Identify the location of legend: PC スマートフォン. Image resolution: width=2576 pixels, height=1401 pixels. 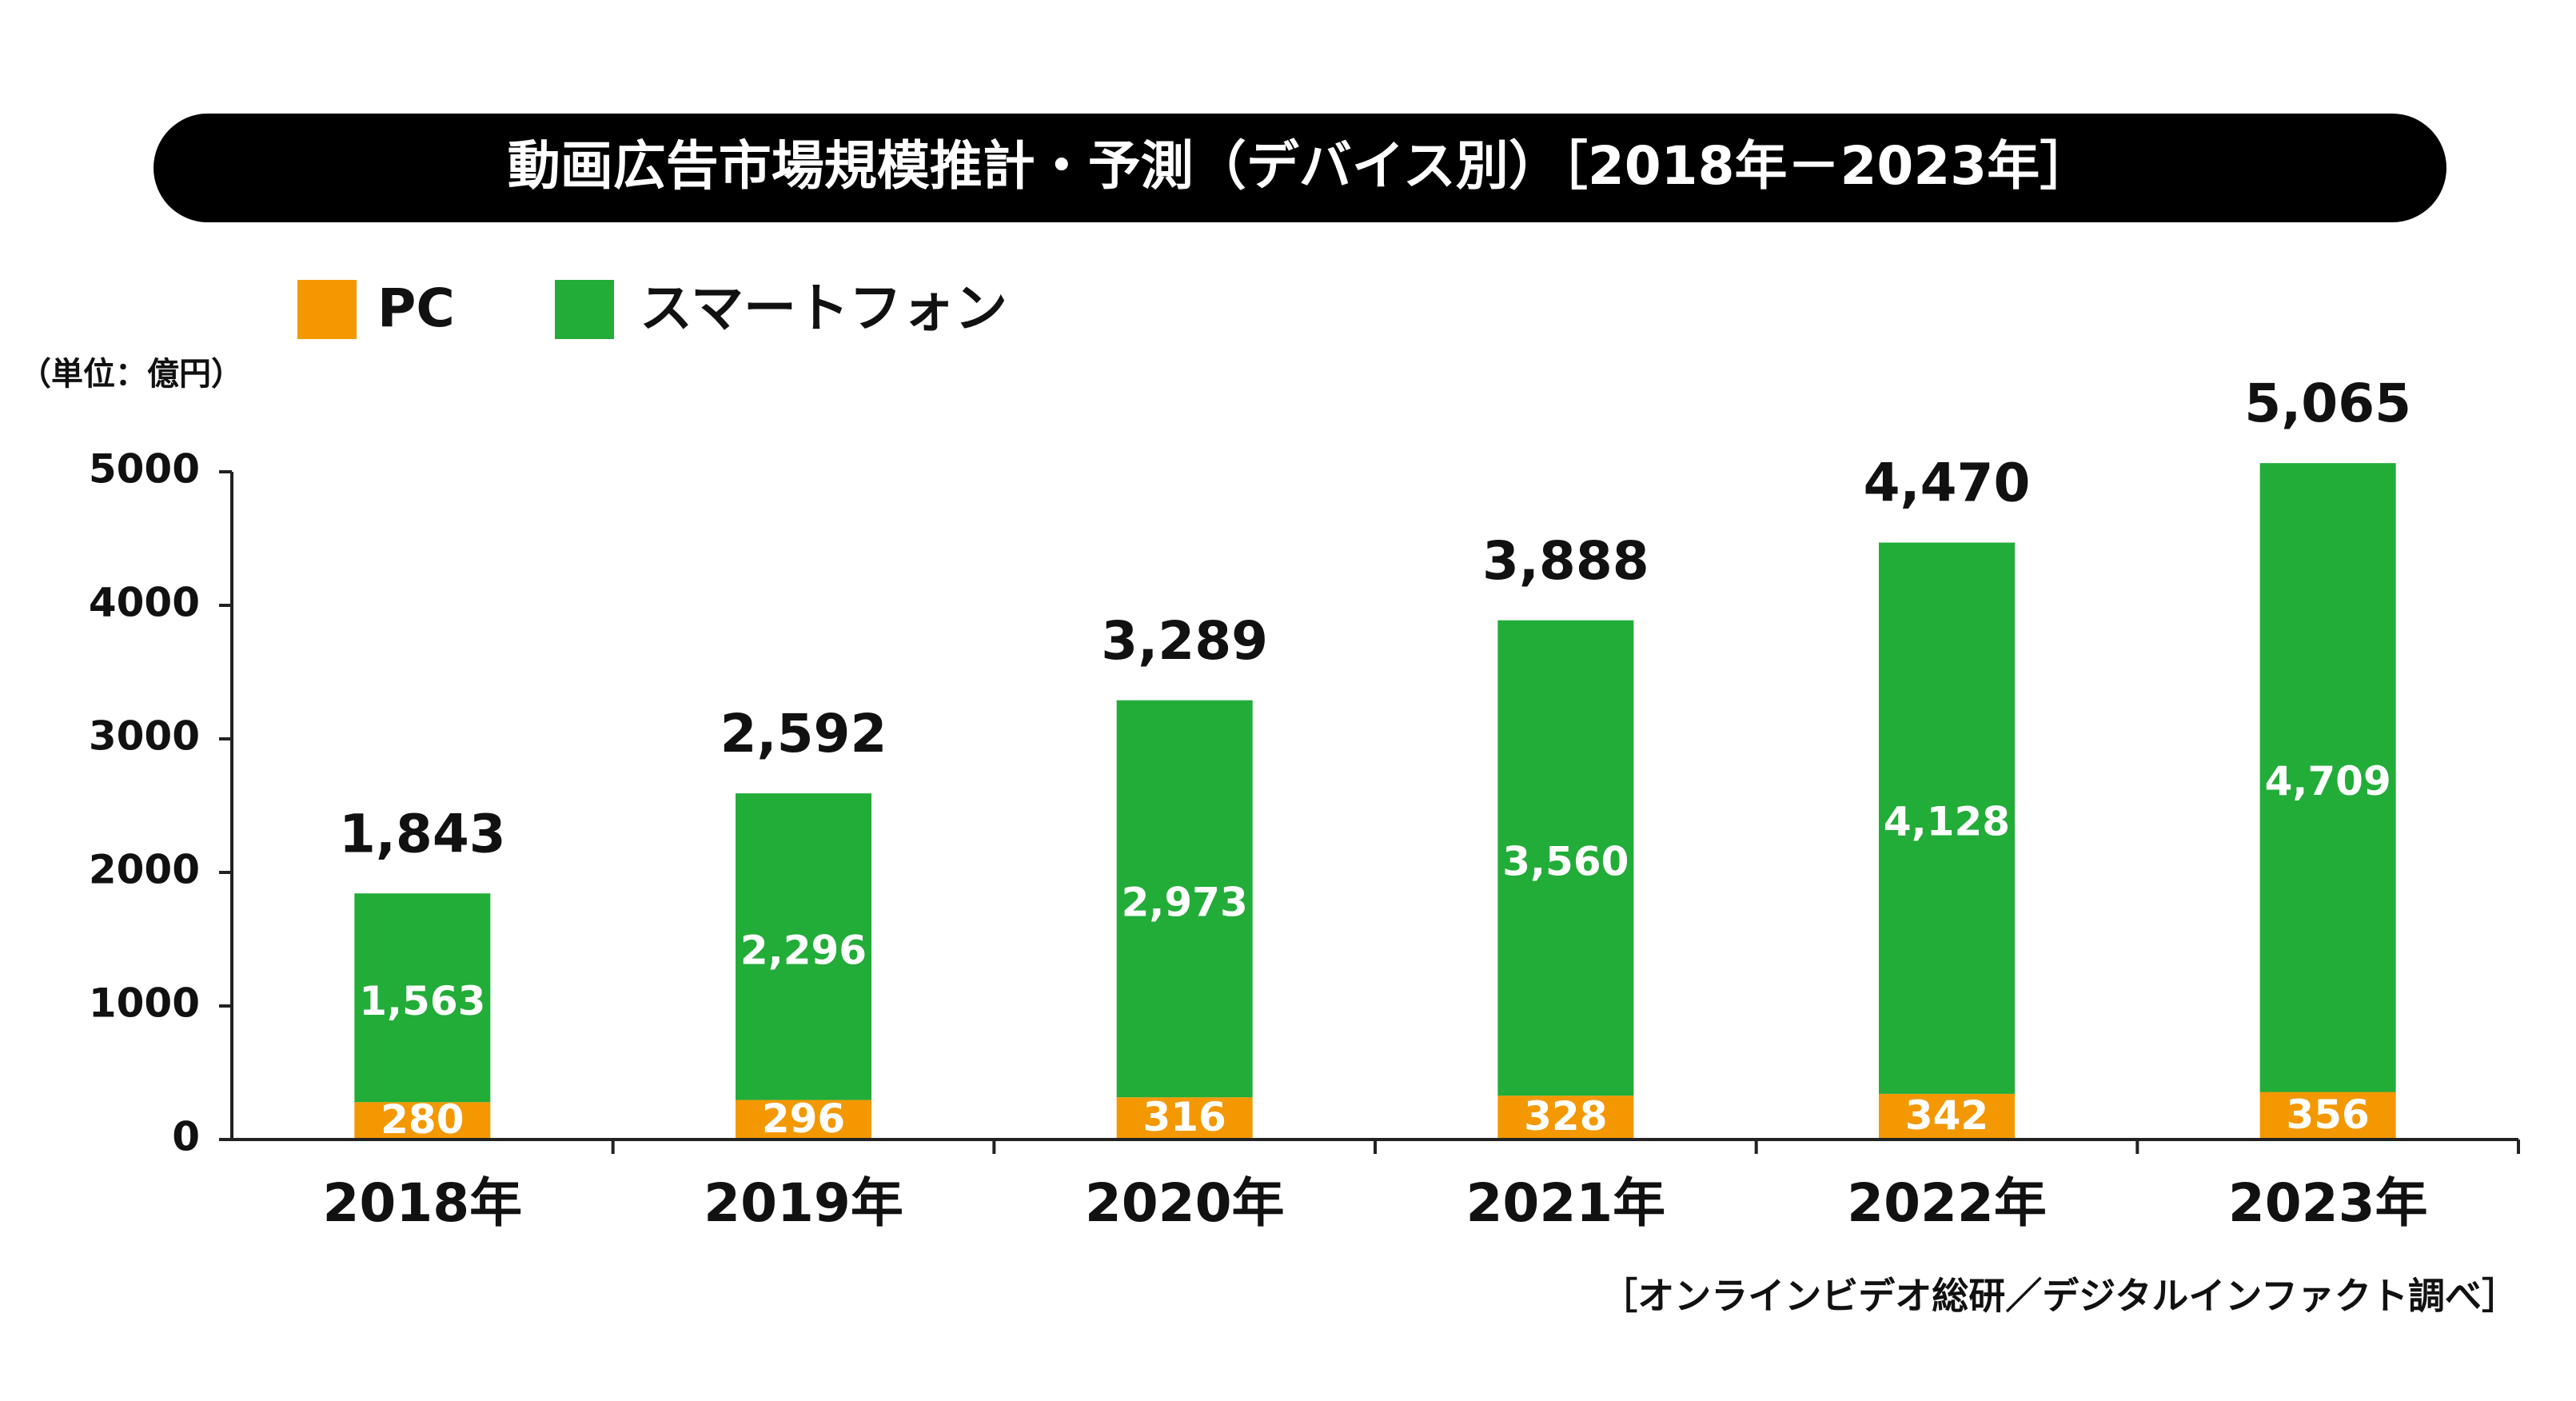
(652, 308).